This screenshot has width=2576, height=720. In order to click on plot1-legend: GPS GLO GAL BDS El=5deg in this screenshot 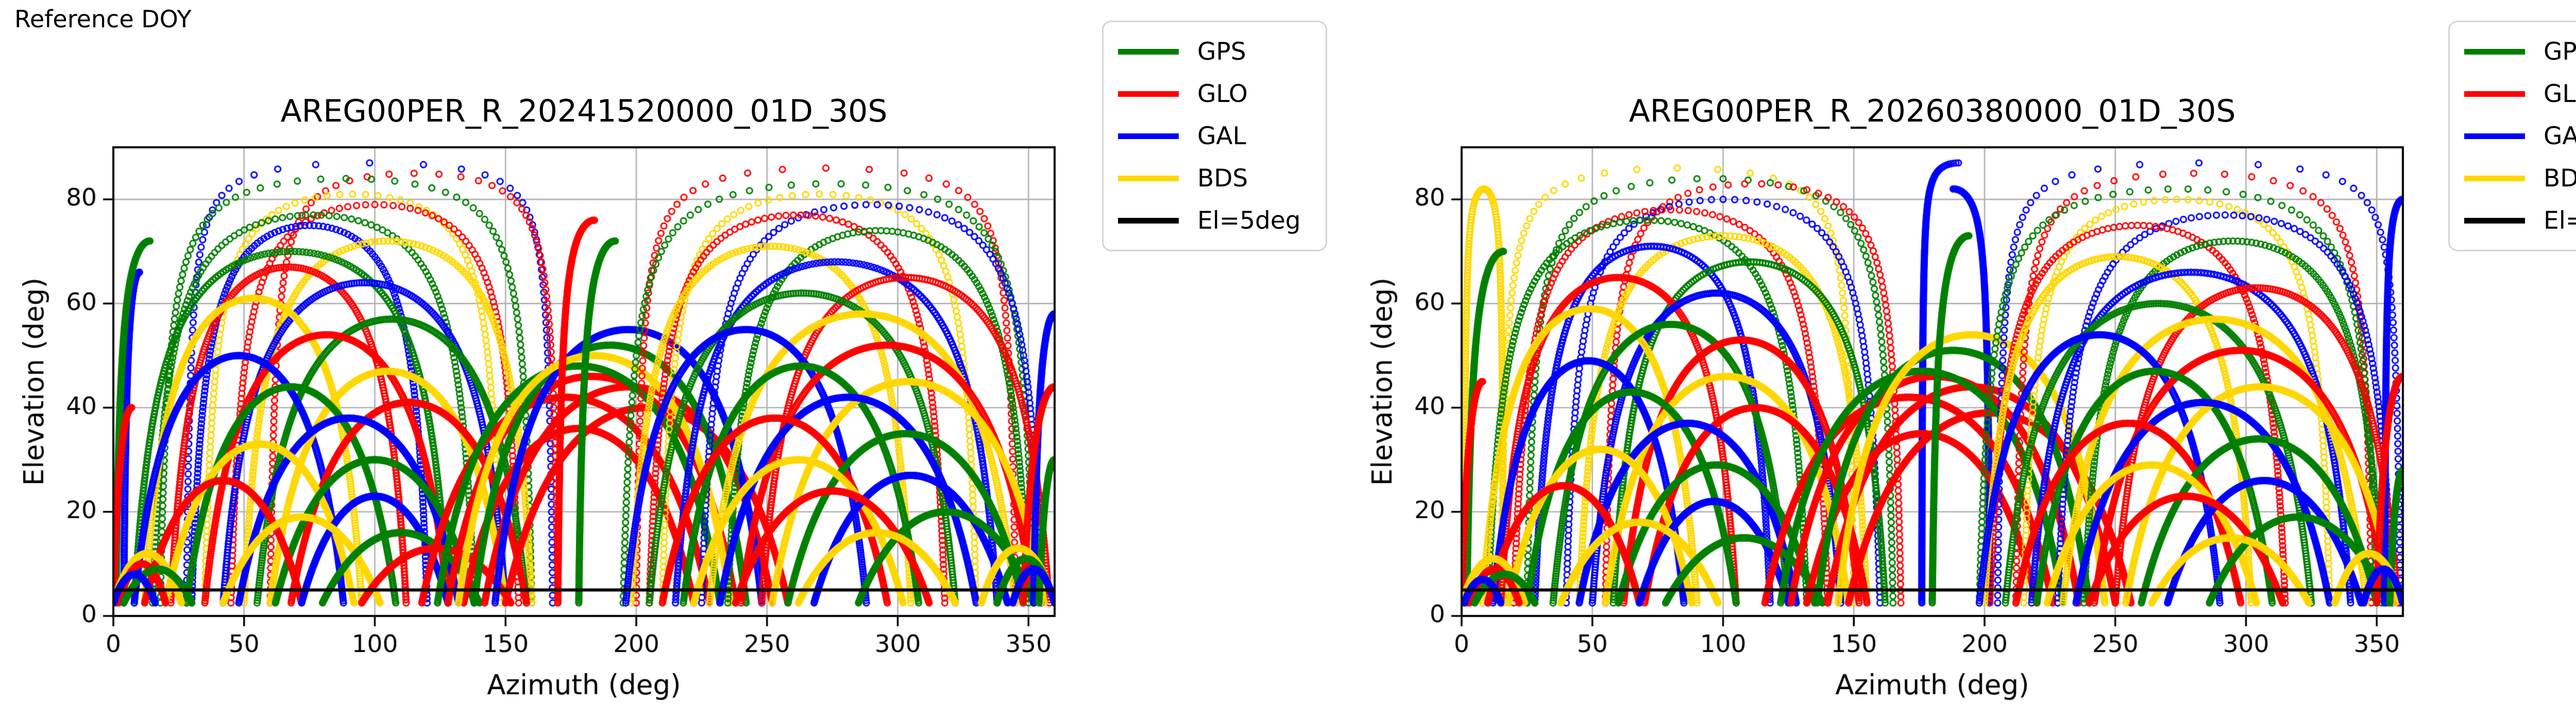, I will do `click(1214, 136)`.